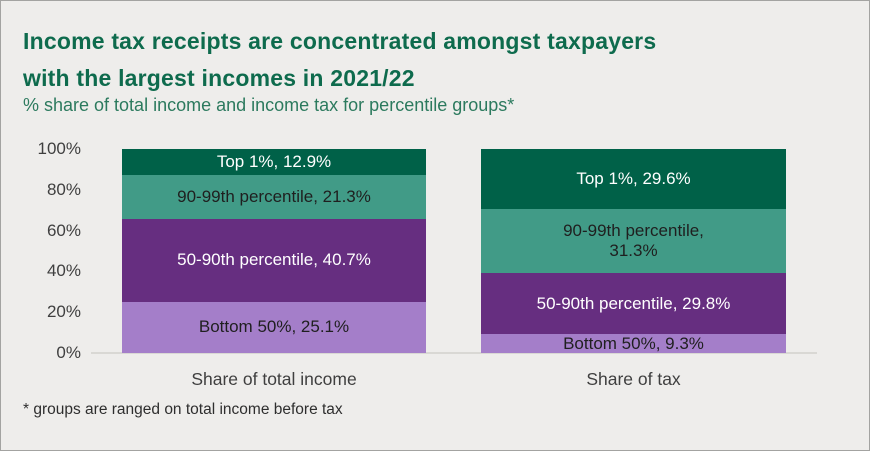 The height and width of the screenshot is (451, 870). Describe the element at coordinates (59, 148) in the screenshot. I see `y-axis-tick-100: 100%` at that location.